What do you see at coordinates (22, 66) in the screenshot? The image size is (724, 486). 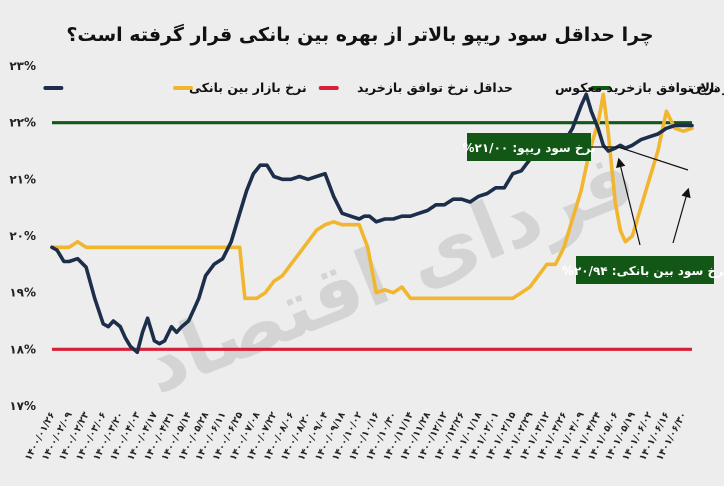 I see `y-tick-label: ۲۳%` at bounding box center [22, 66].